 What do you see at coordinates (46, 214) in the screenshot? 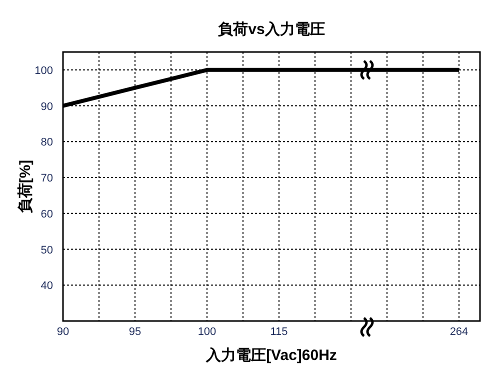
I see `y-tick-label: 60` at bounding box center [46, 214].